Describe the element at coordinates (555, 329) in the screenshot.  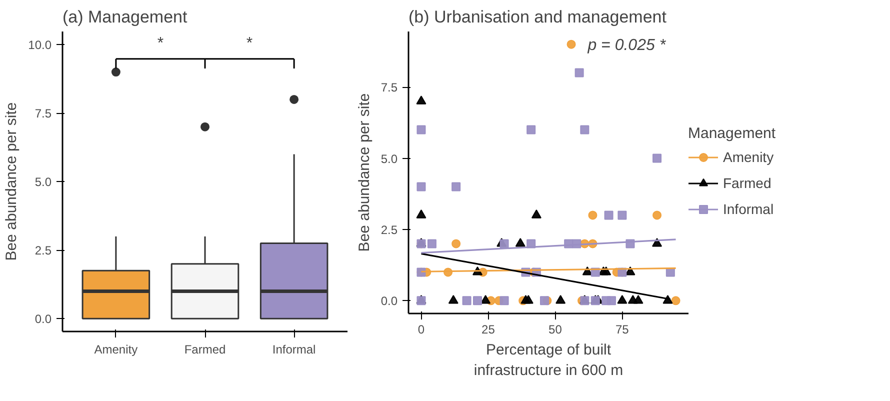
I see `x-tick-label: 50` at that location.